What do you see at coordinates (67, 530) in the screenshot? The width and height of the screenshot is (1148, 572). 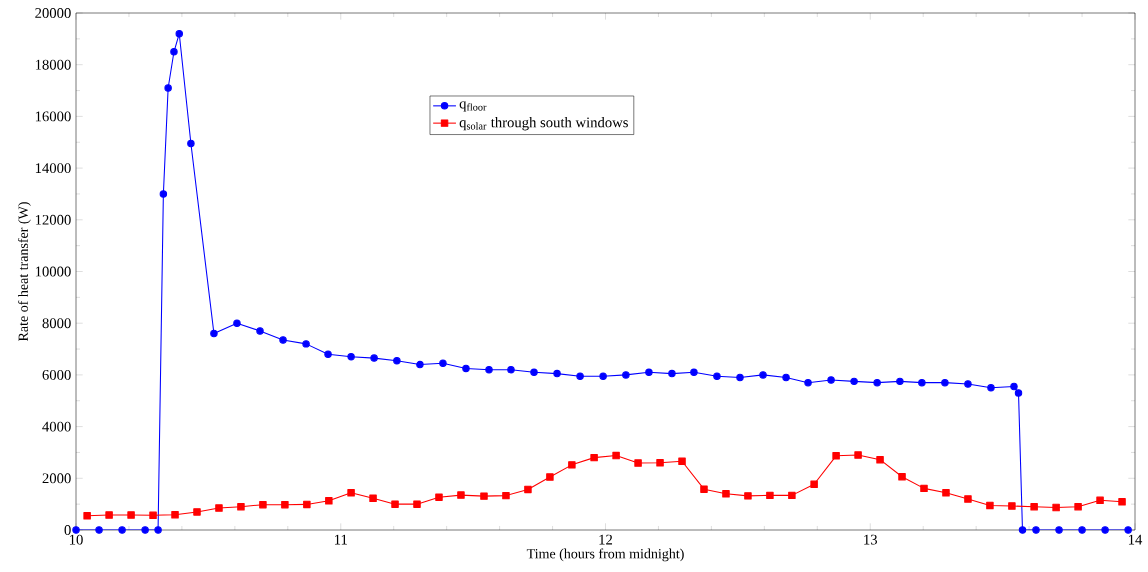 I see `y-tick-label: 0` at bounding box center [67, 530].